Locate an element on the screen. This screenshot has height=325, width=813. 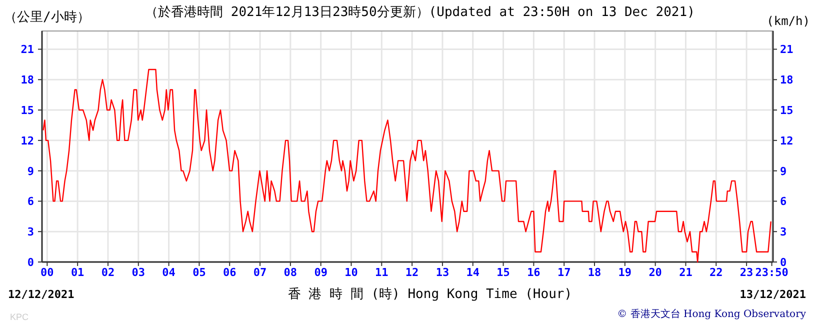
x-tick-label: 13 is located at coordinates (443, 272).